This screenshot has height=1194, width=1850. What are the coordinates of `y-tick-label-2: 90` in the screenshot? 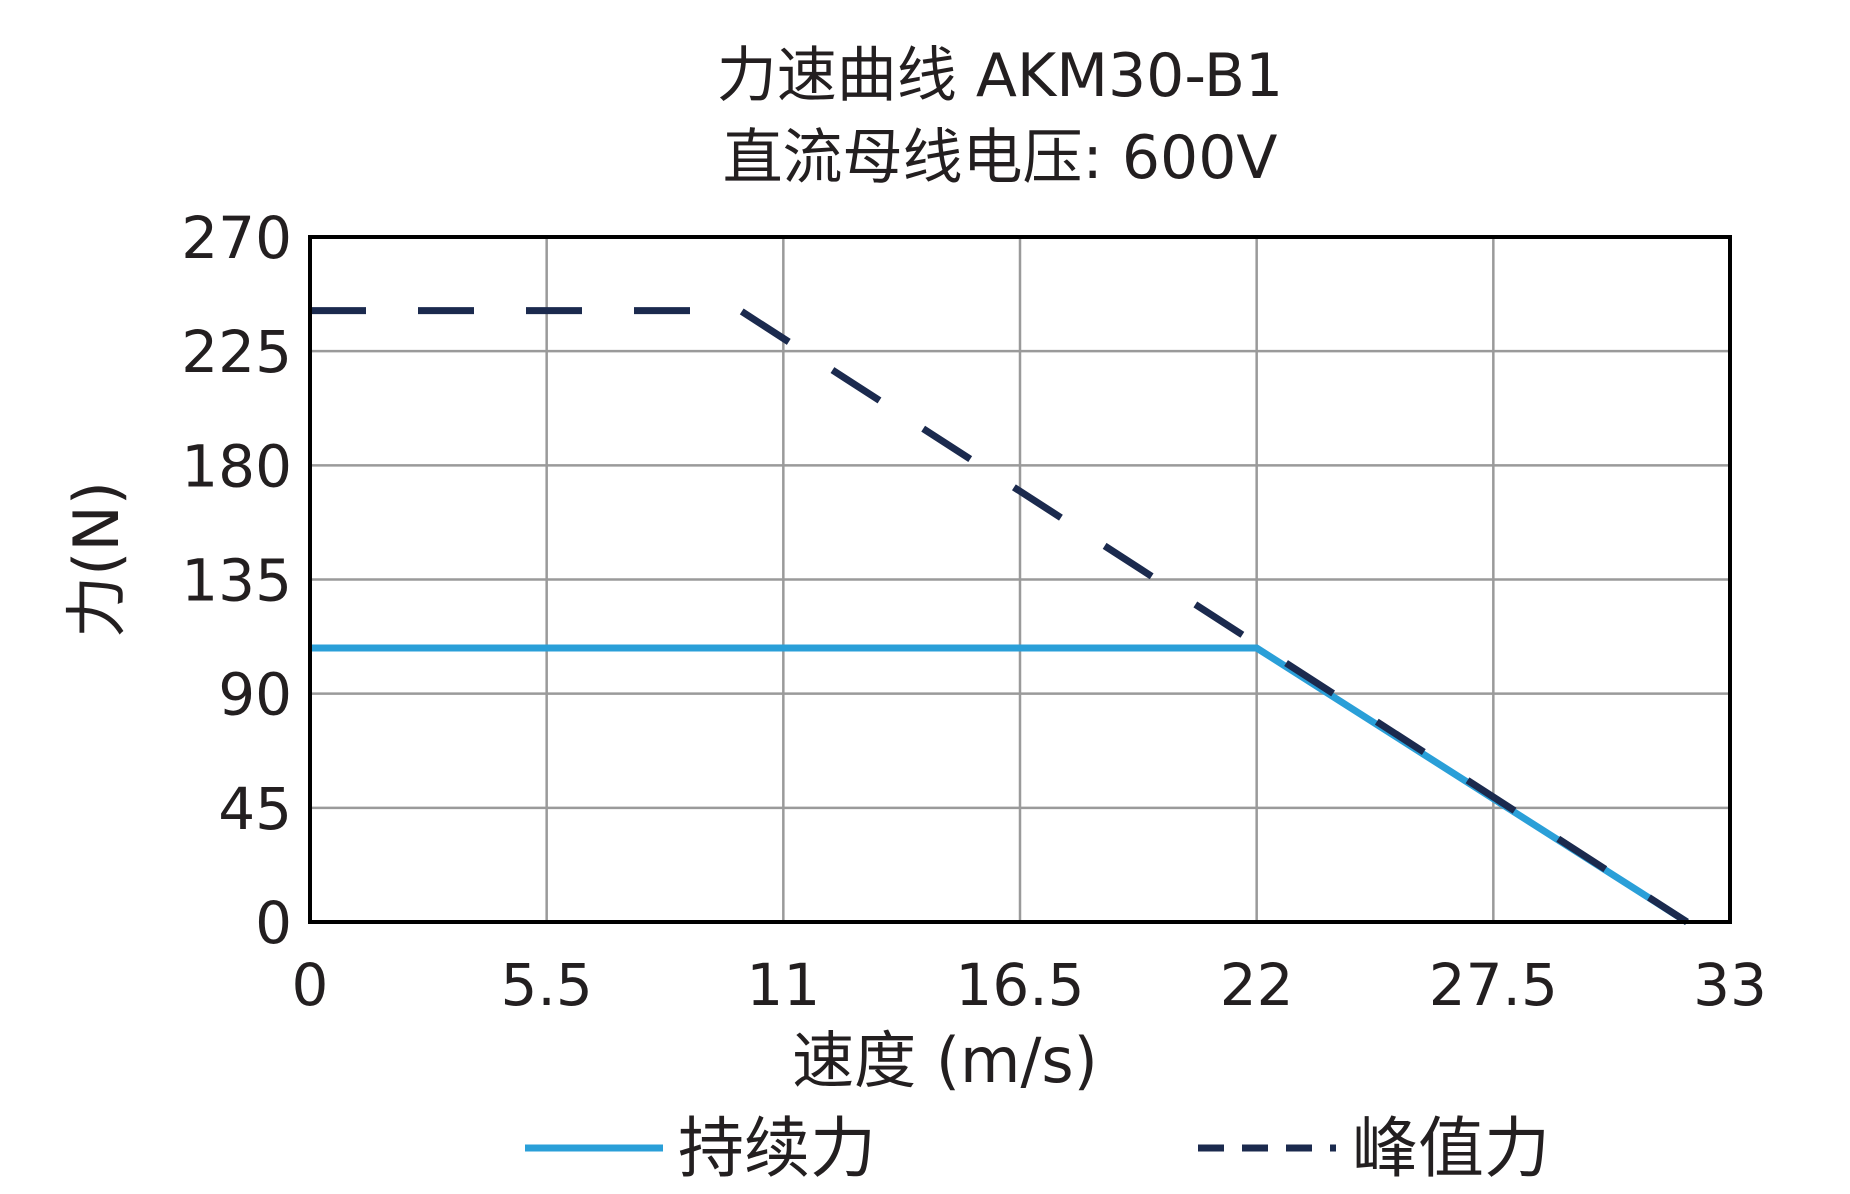 It's located at (255, 695).